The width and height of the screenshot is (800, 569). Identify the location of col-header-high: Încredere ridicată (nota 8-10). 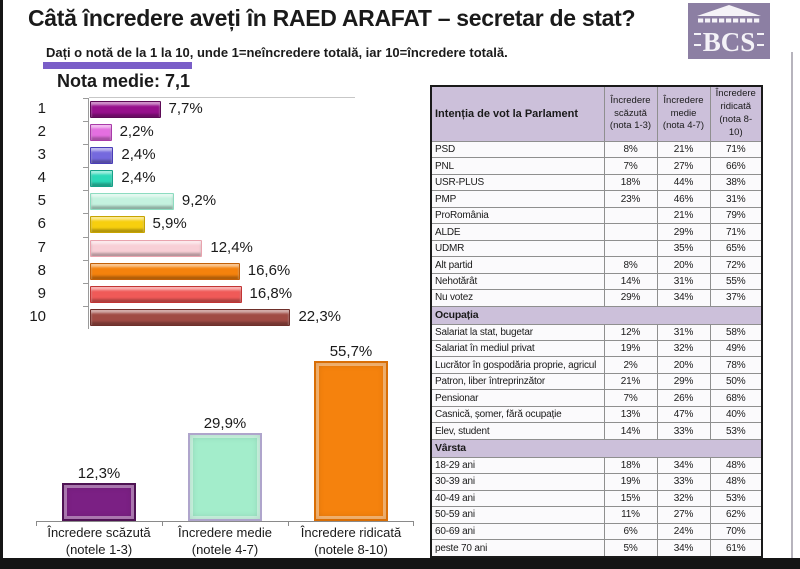
(736, 113).